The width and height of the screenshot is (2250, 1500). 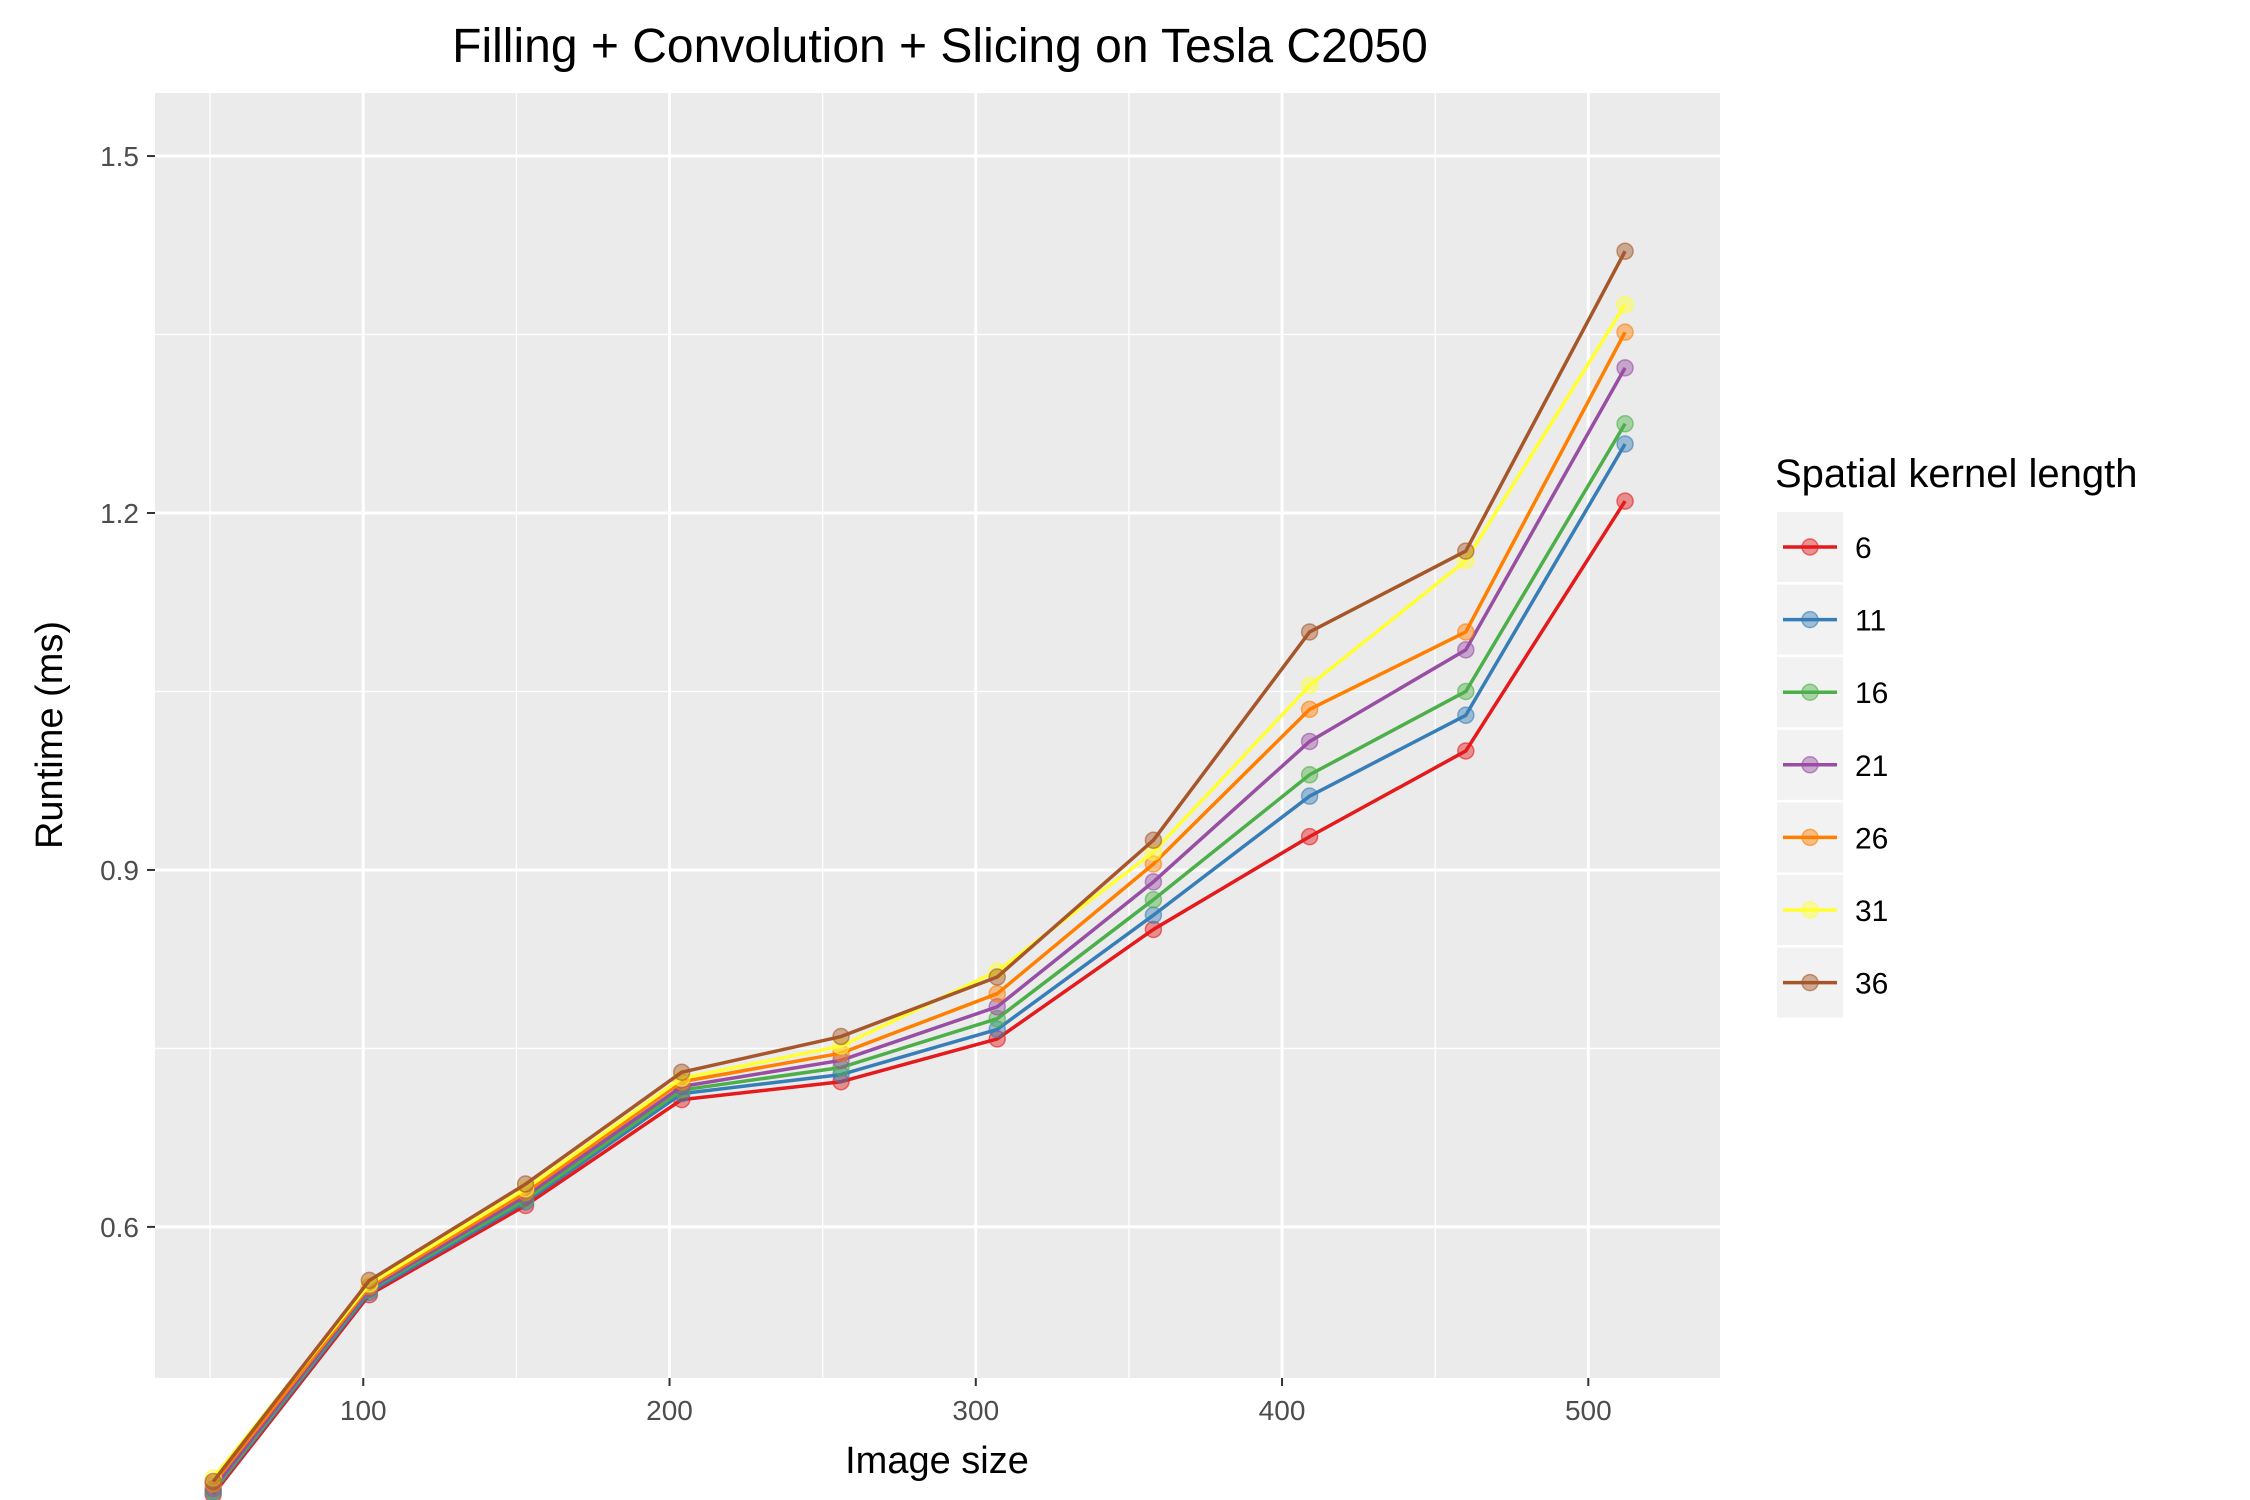 I want to click on legend-item: 11, so click(x=1831, y=619).